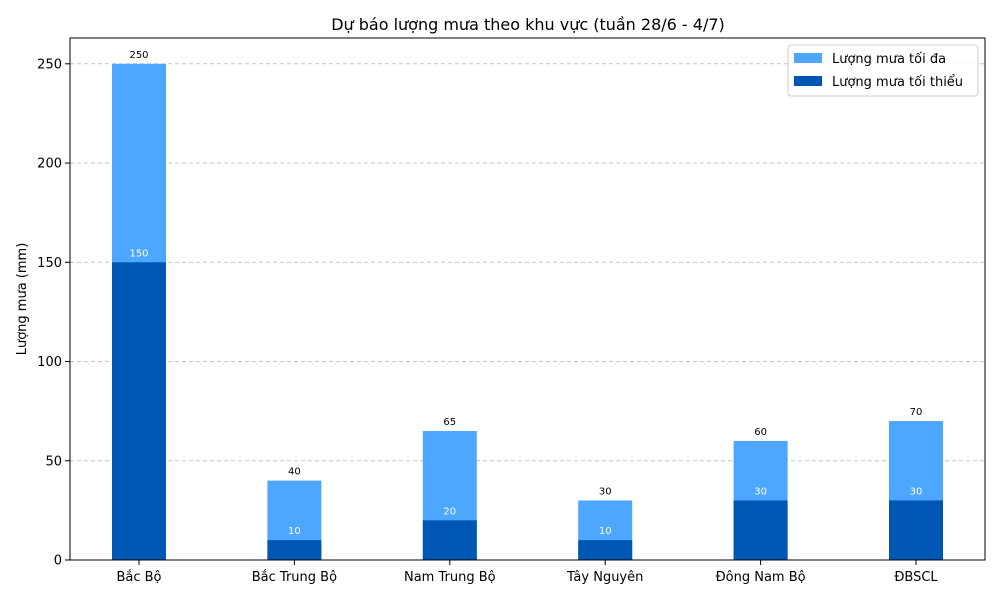  I want to click on x-tick-label: Tây Nguyên, so click(604, 577).